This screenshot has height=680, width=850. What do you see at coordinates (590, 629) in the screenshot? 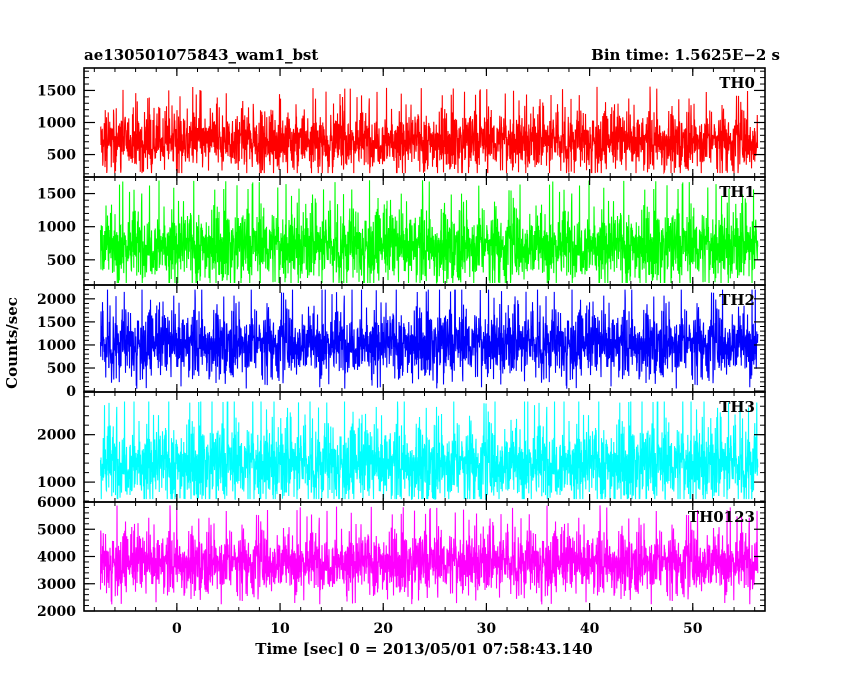
I see `x-tick-label: 40` at bounding box center [590, 629].